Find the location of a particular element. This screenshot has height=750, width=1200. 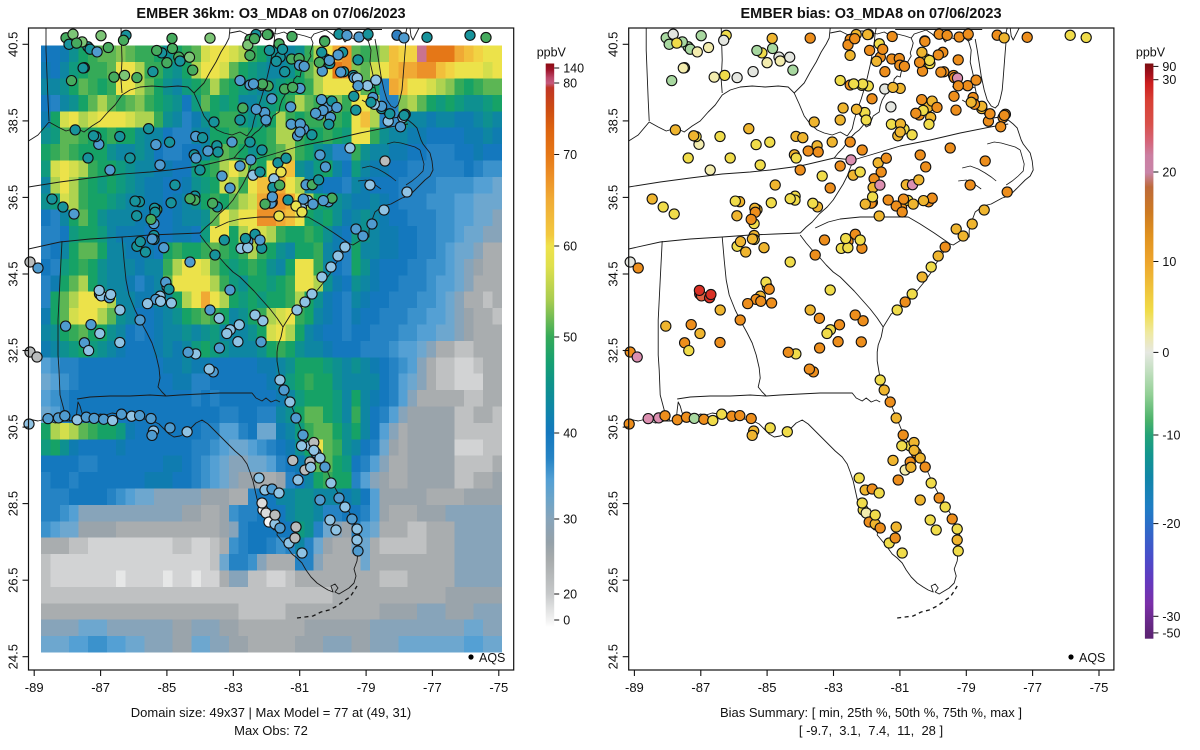

svg-text: Max Obs: 72 is located at coordinates (271, 730).